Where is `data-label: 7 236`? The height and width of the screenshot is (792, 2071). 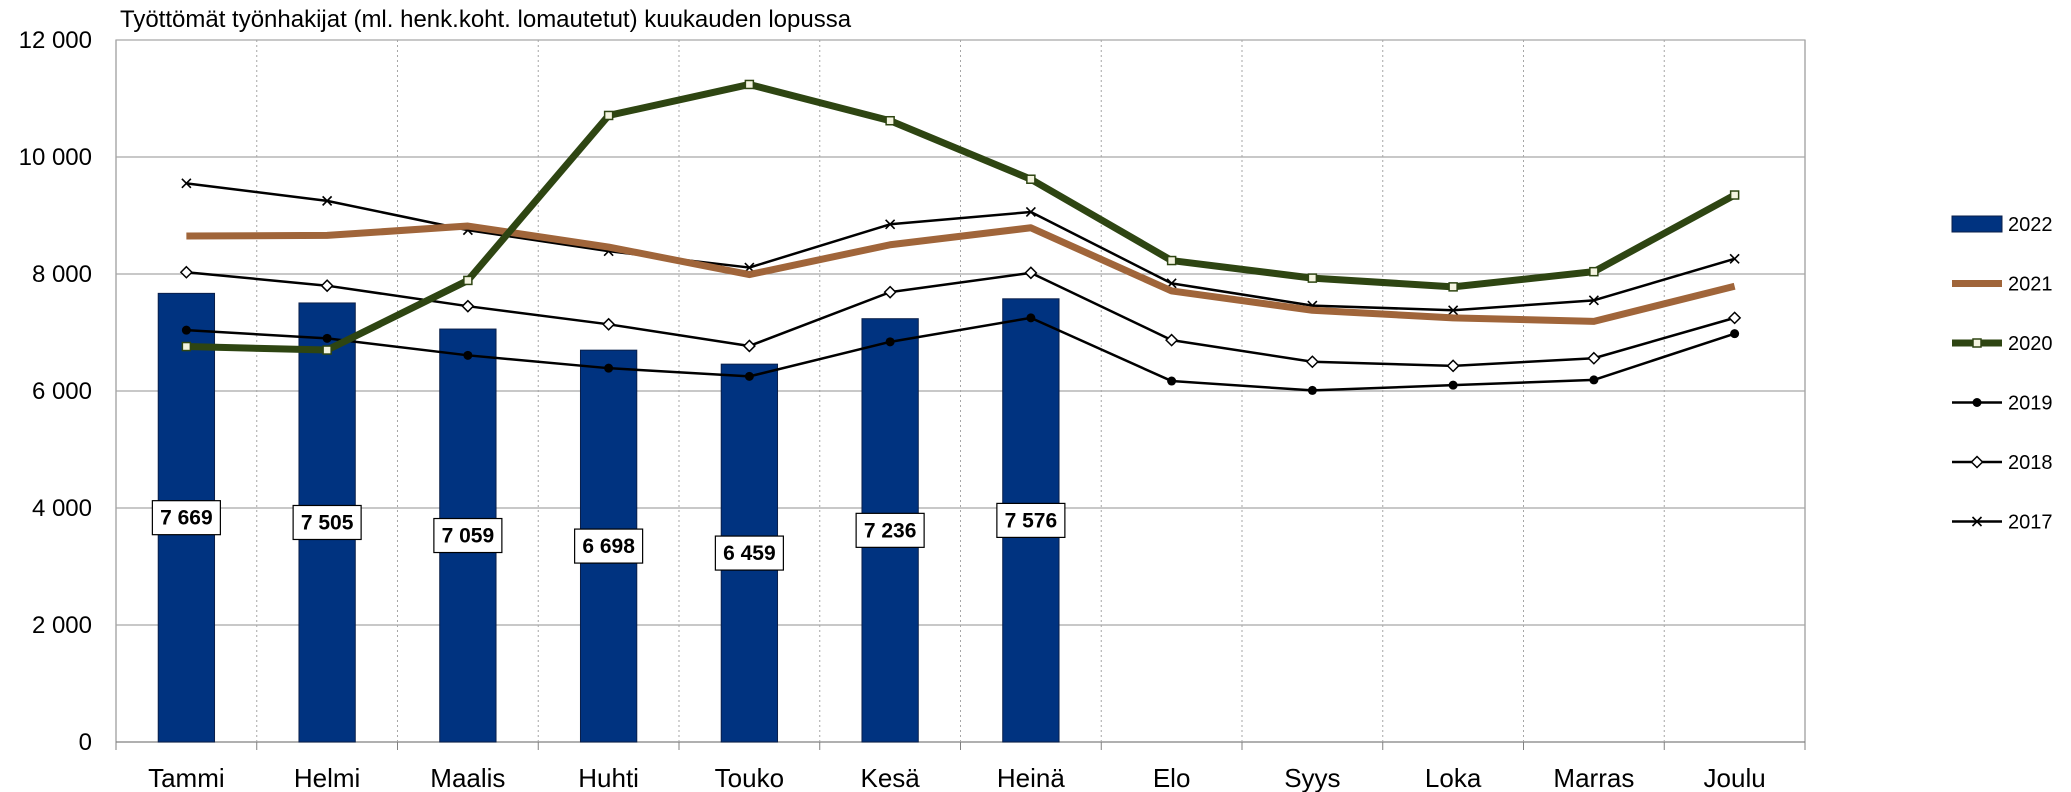
data-label: 7 236 is located at coordinates (890, 530).